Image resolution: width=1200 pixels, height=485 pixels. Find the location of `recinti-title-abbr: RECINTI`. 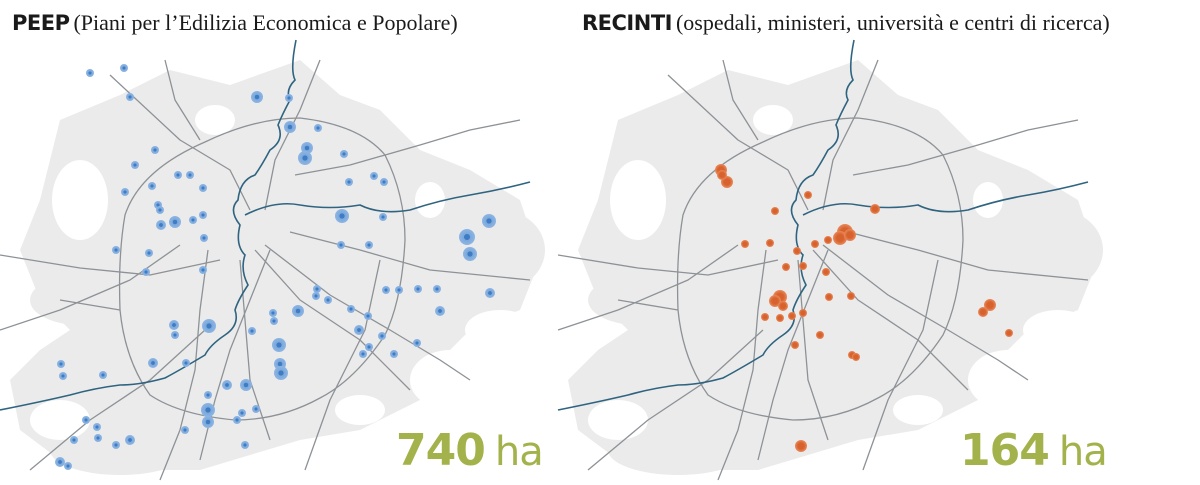

recinti-title-abbr: RECINTI is located at coordinates (627, 23).